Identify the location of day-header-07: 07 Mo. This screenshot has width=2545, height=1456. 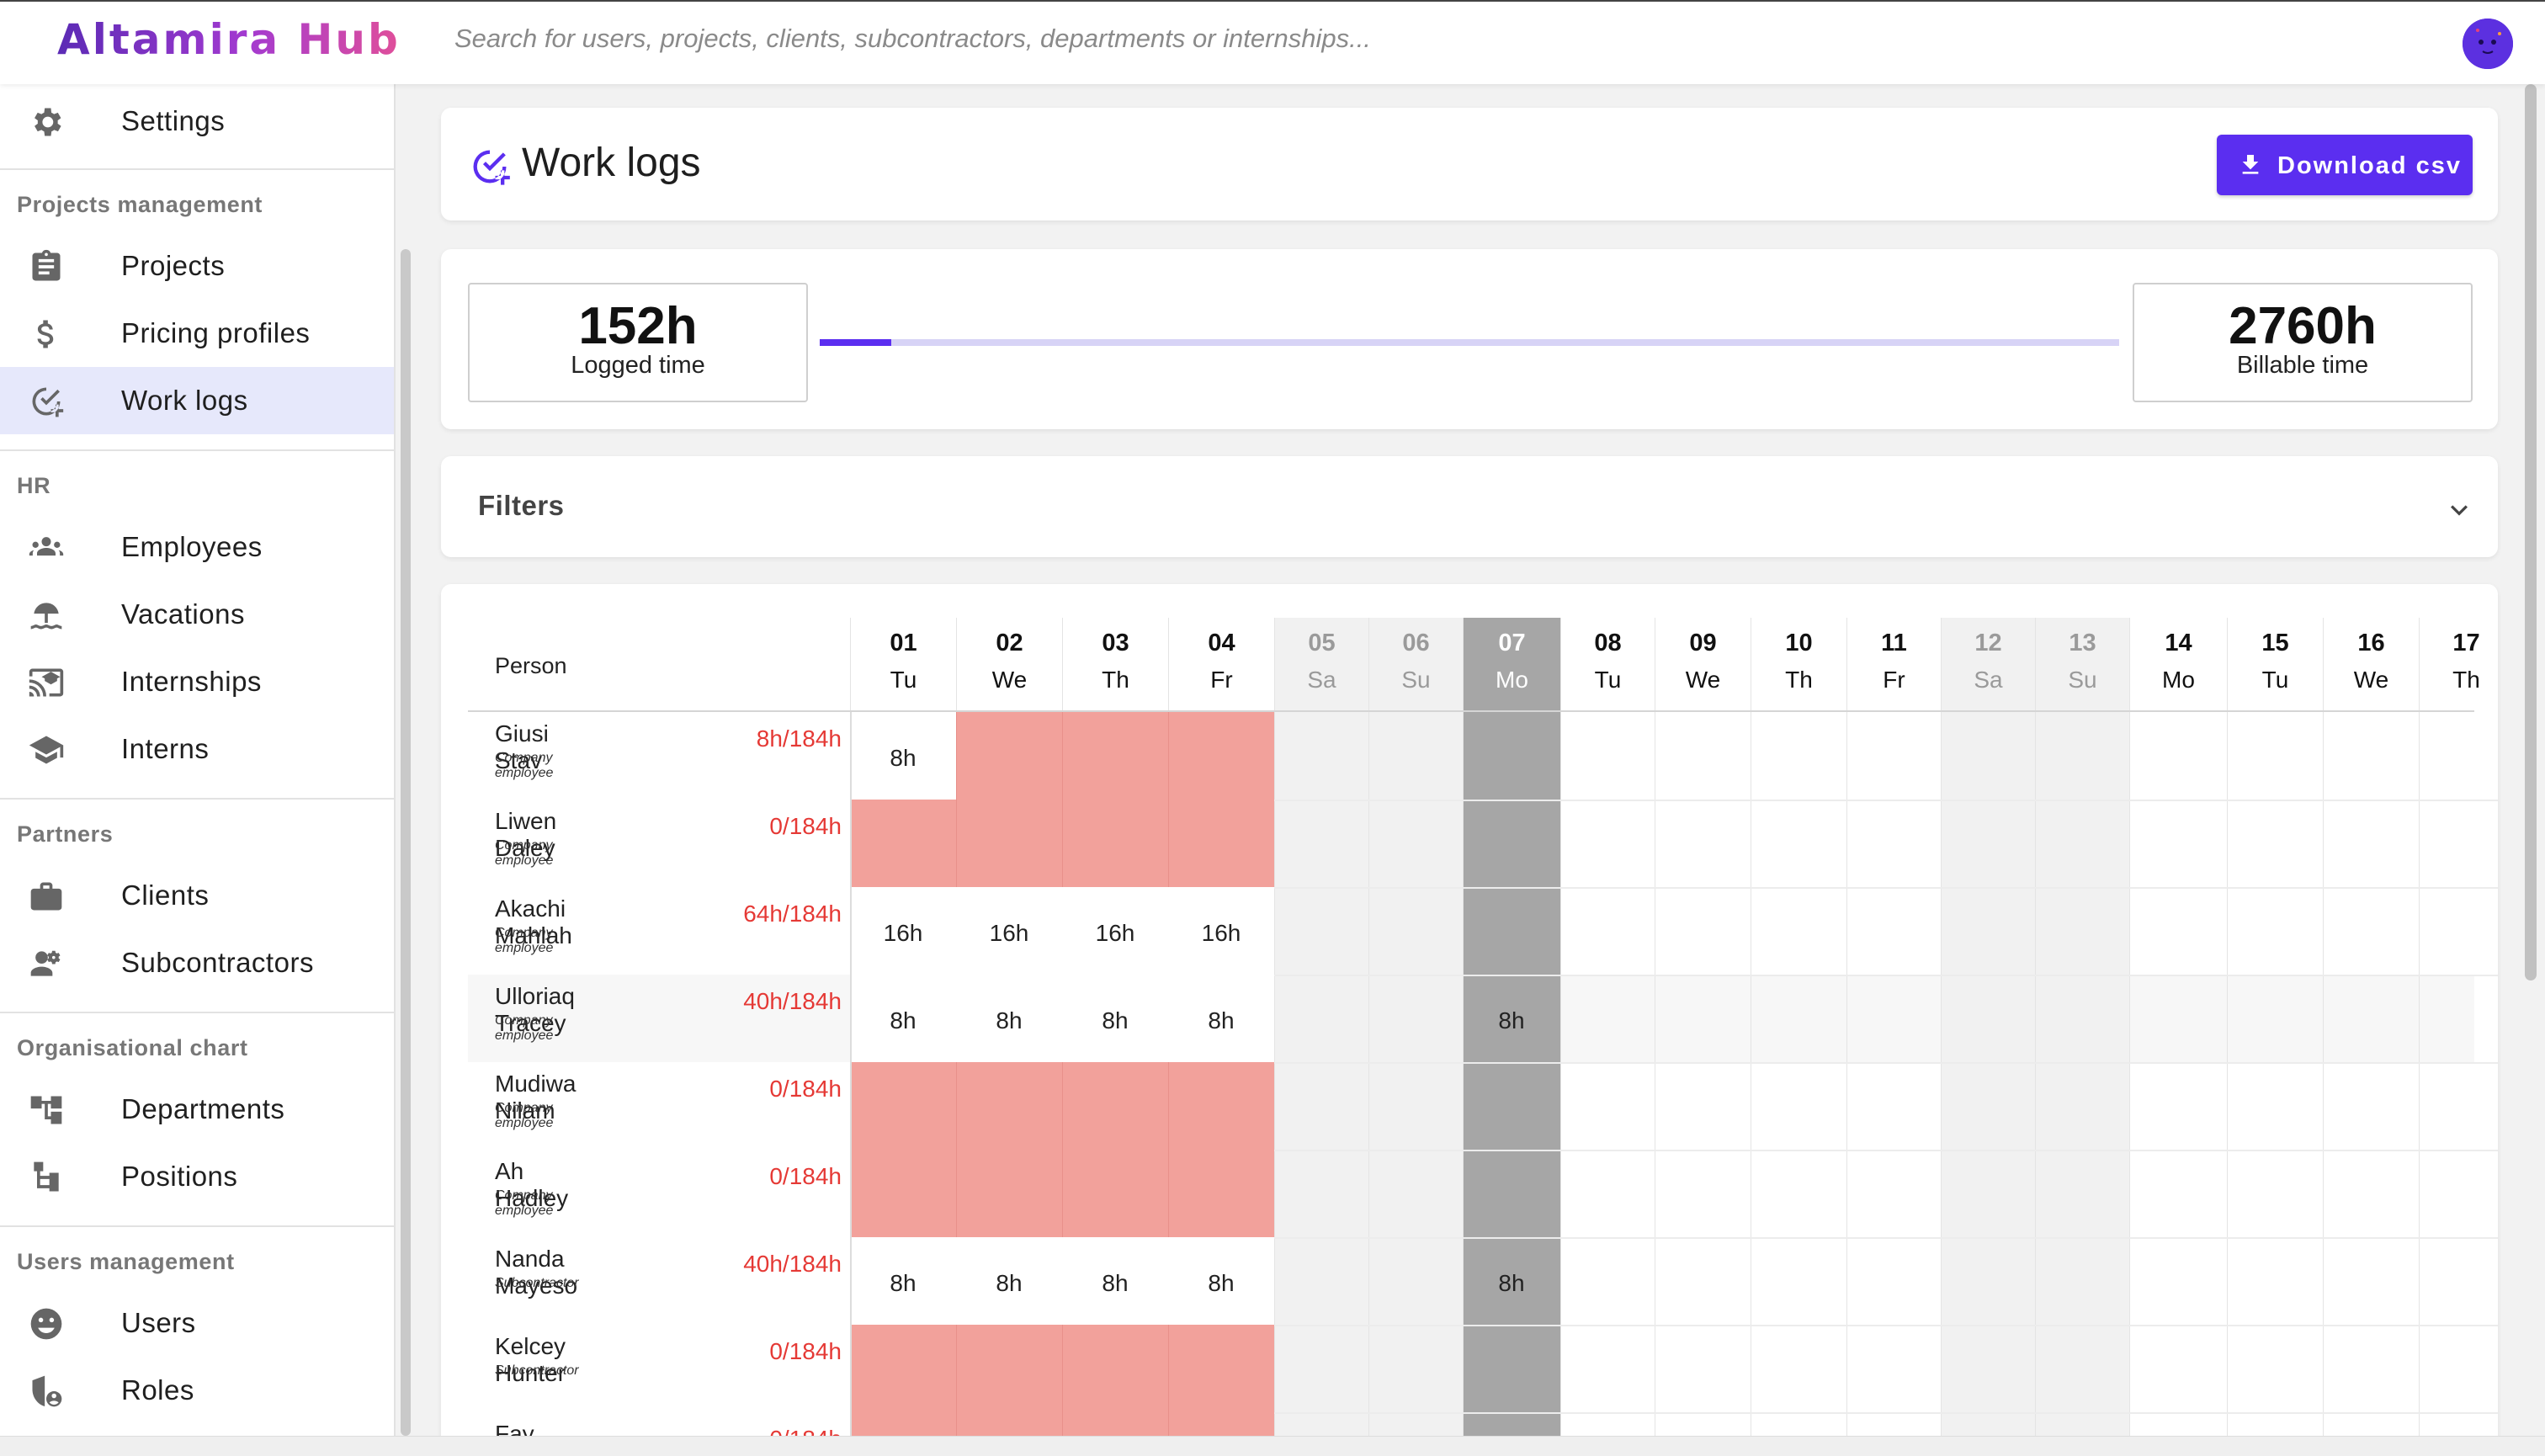
(1512, 665).